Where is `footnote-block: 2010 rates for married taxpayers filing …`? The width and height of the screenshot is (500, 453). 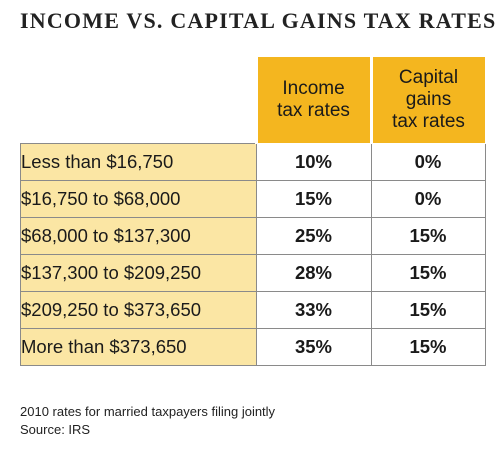
footnote-block: 2010 rates for married taxpayers filing … is located at coordinates (147, 421).